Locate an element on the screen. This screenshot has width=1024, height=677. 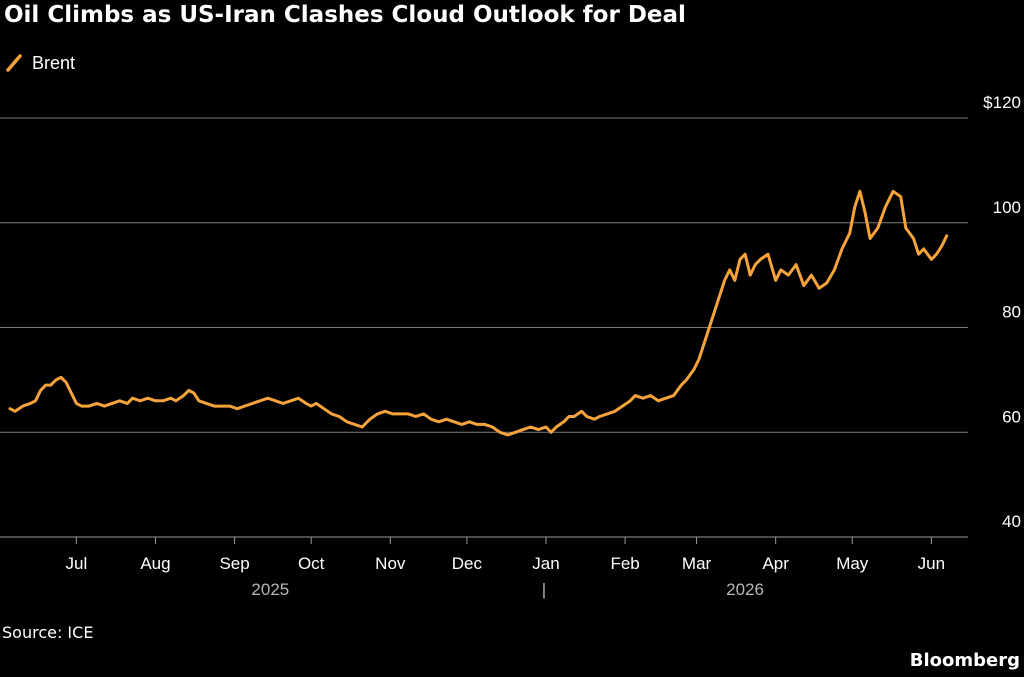
legend: Brent is located at coordinates (39, 63).